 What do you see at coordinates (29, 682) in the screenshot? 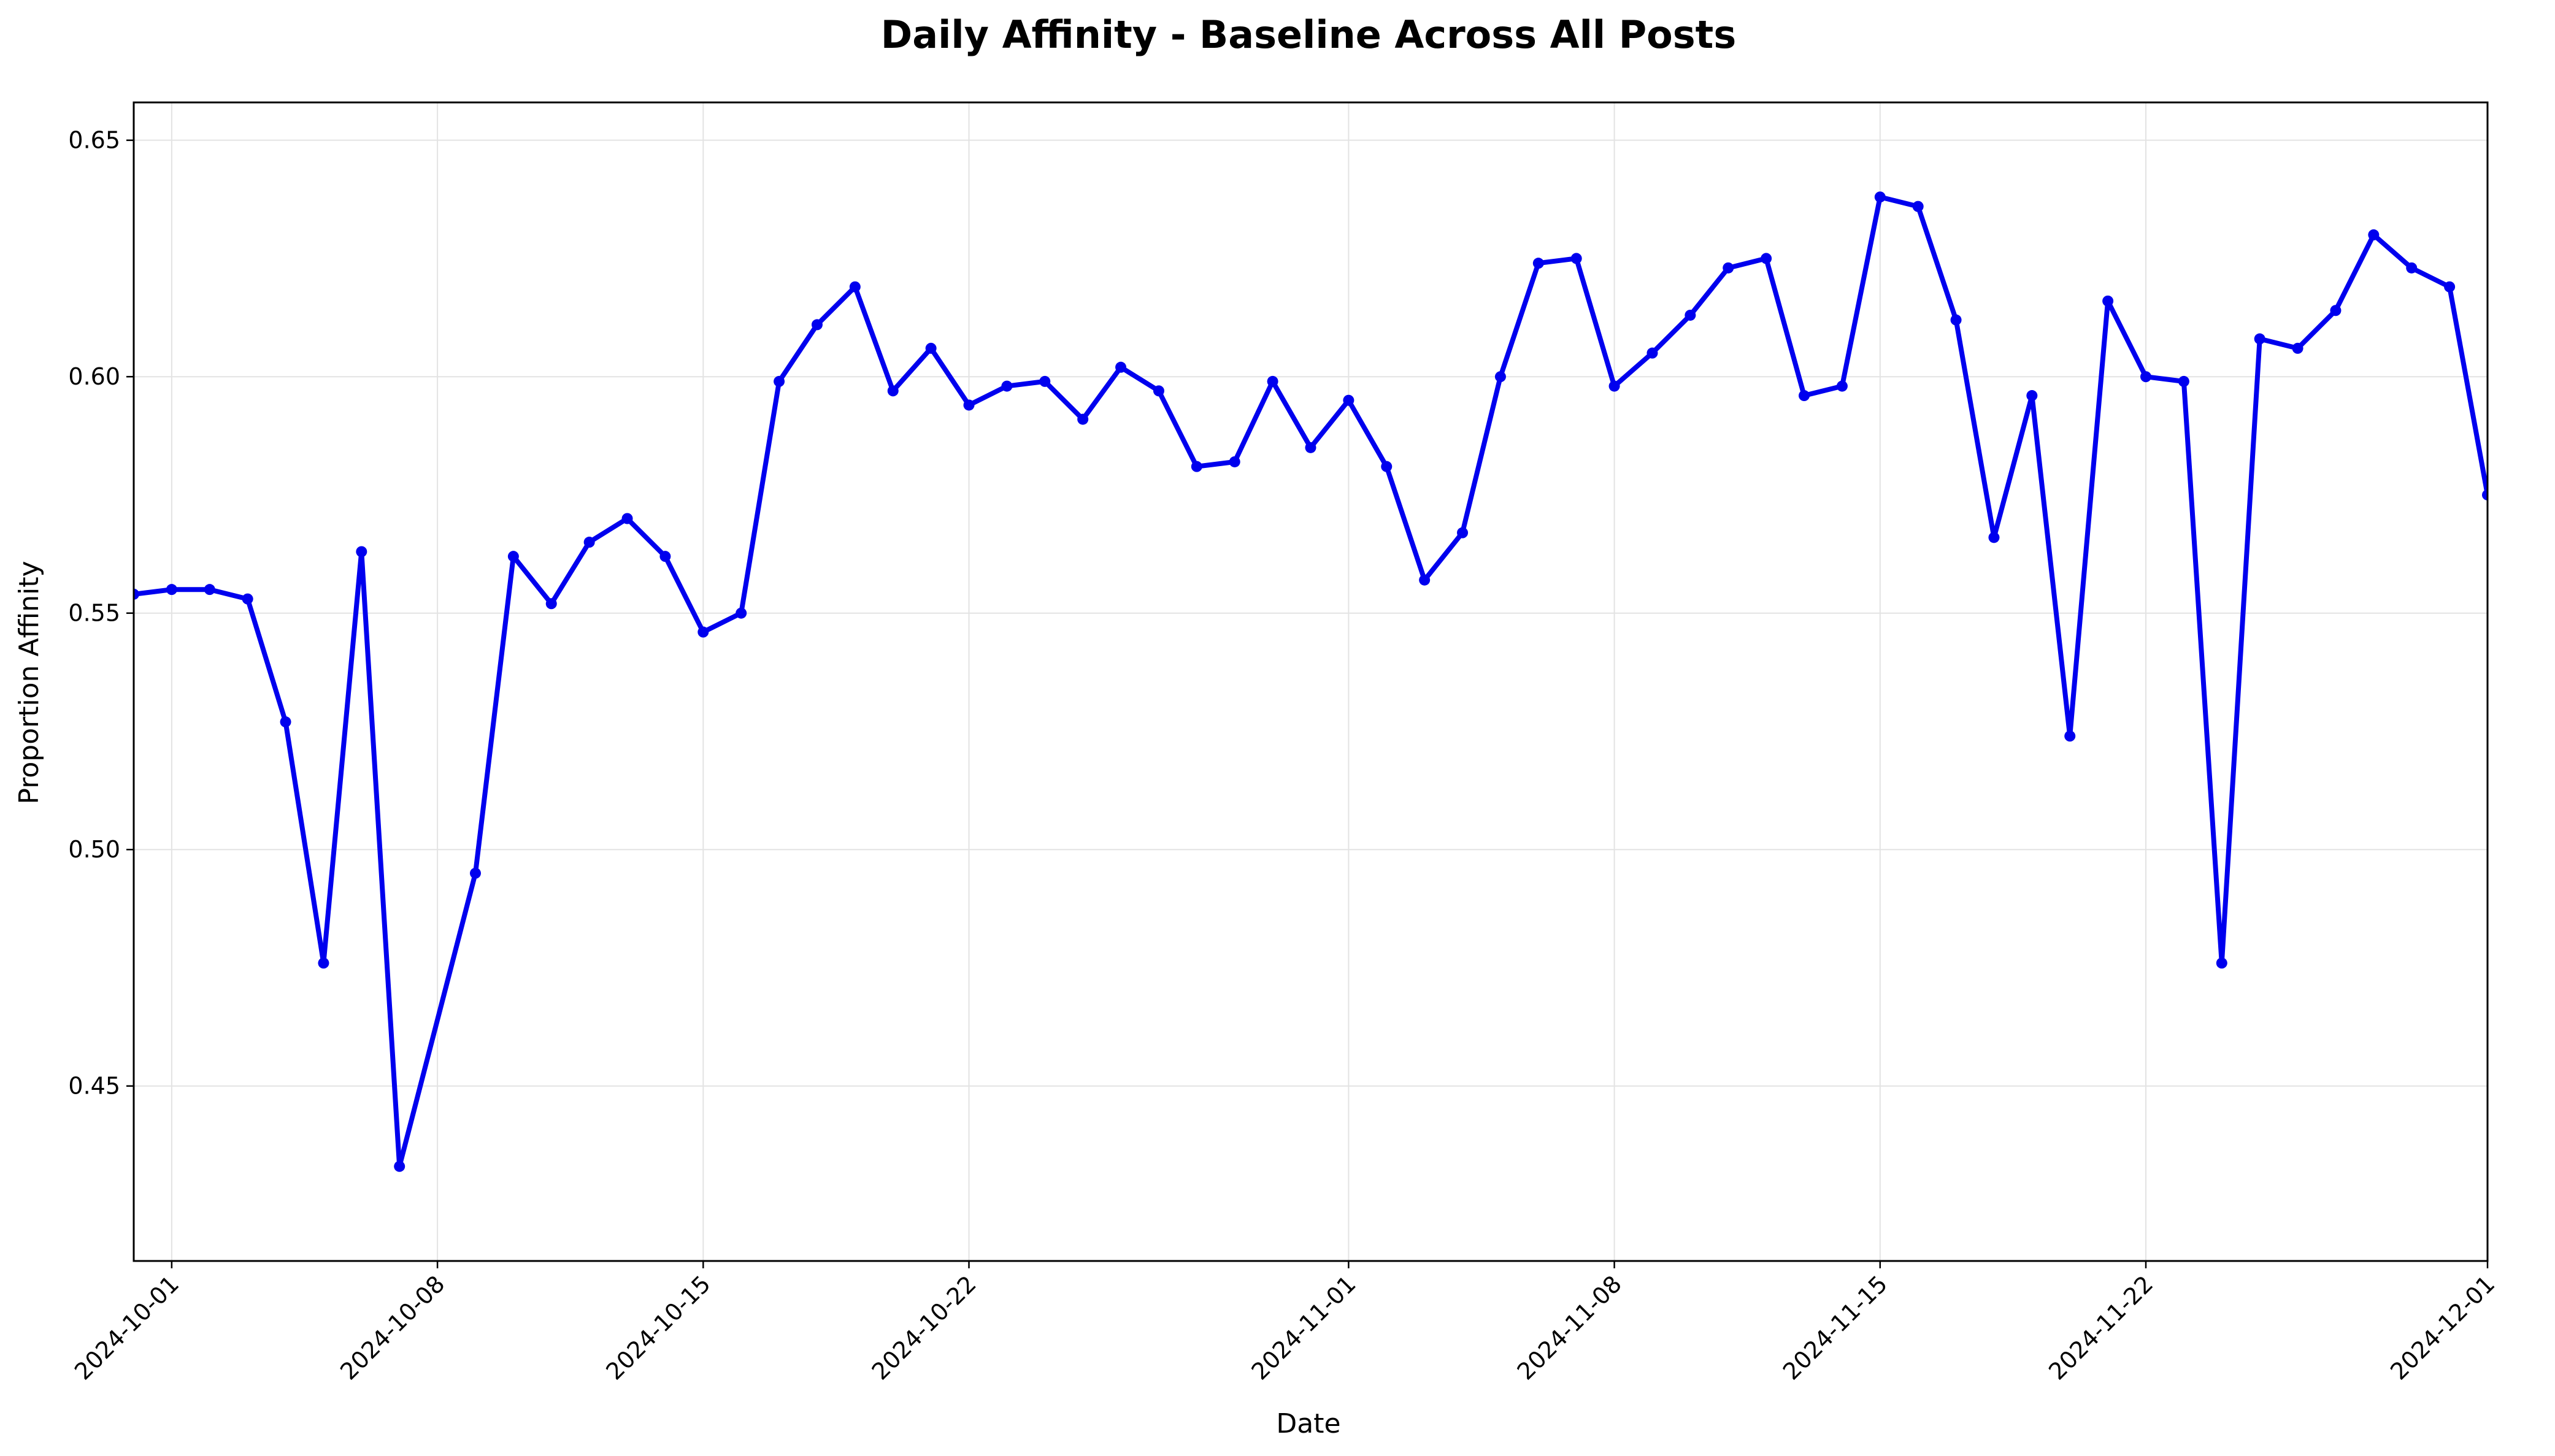
I see `y-axis-label: Proportion Affinity` at bounding box center [29, 682].